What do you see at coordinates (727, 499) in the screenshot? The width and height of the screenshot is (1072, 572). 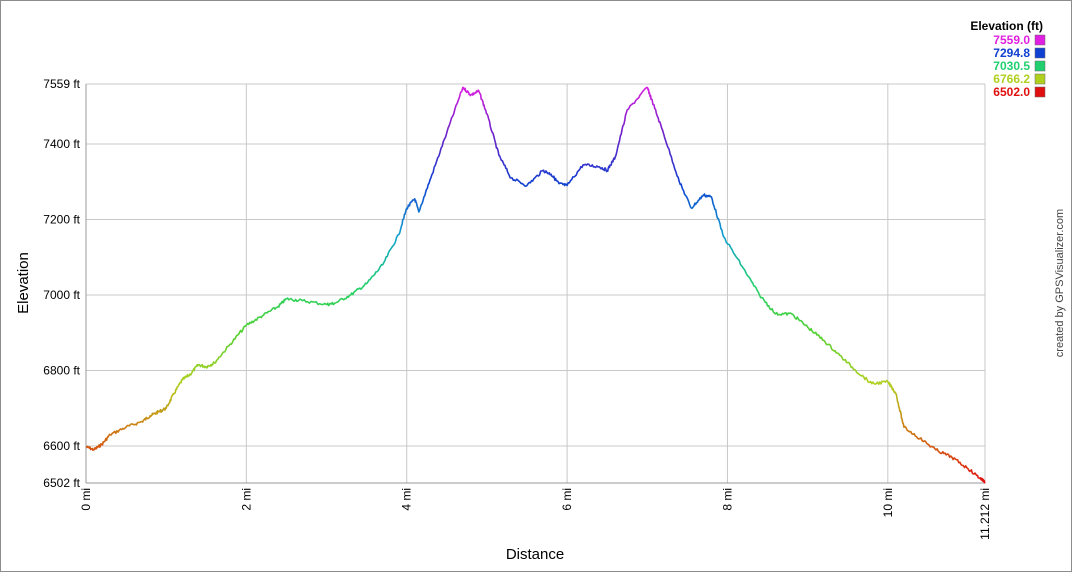 I see `x-tick-label: 8 mi` at bounding box center [727, 499].